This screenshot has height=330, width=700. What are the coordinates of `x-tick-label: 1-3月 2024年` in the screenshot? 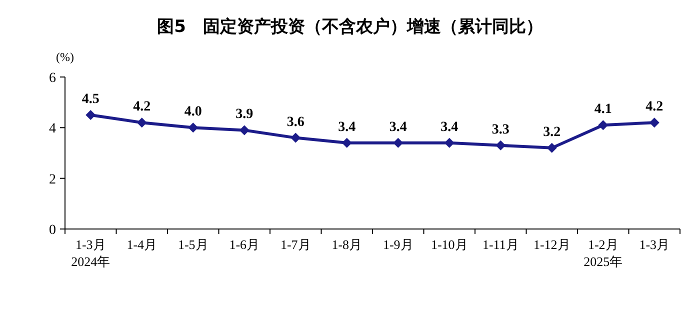 It's located at (90, 253).